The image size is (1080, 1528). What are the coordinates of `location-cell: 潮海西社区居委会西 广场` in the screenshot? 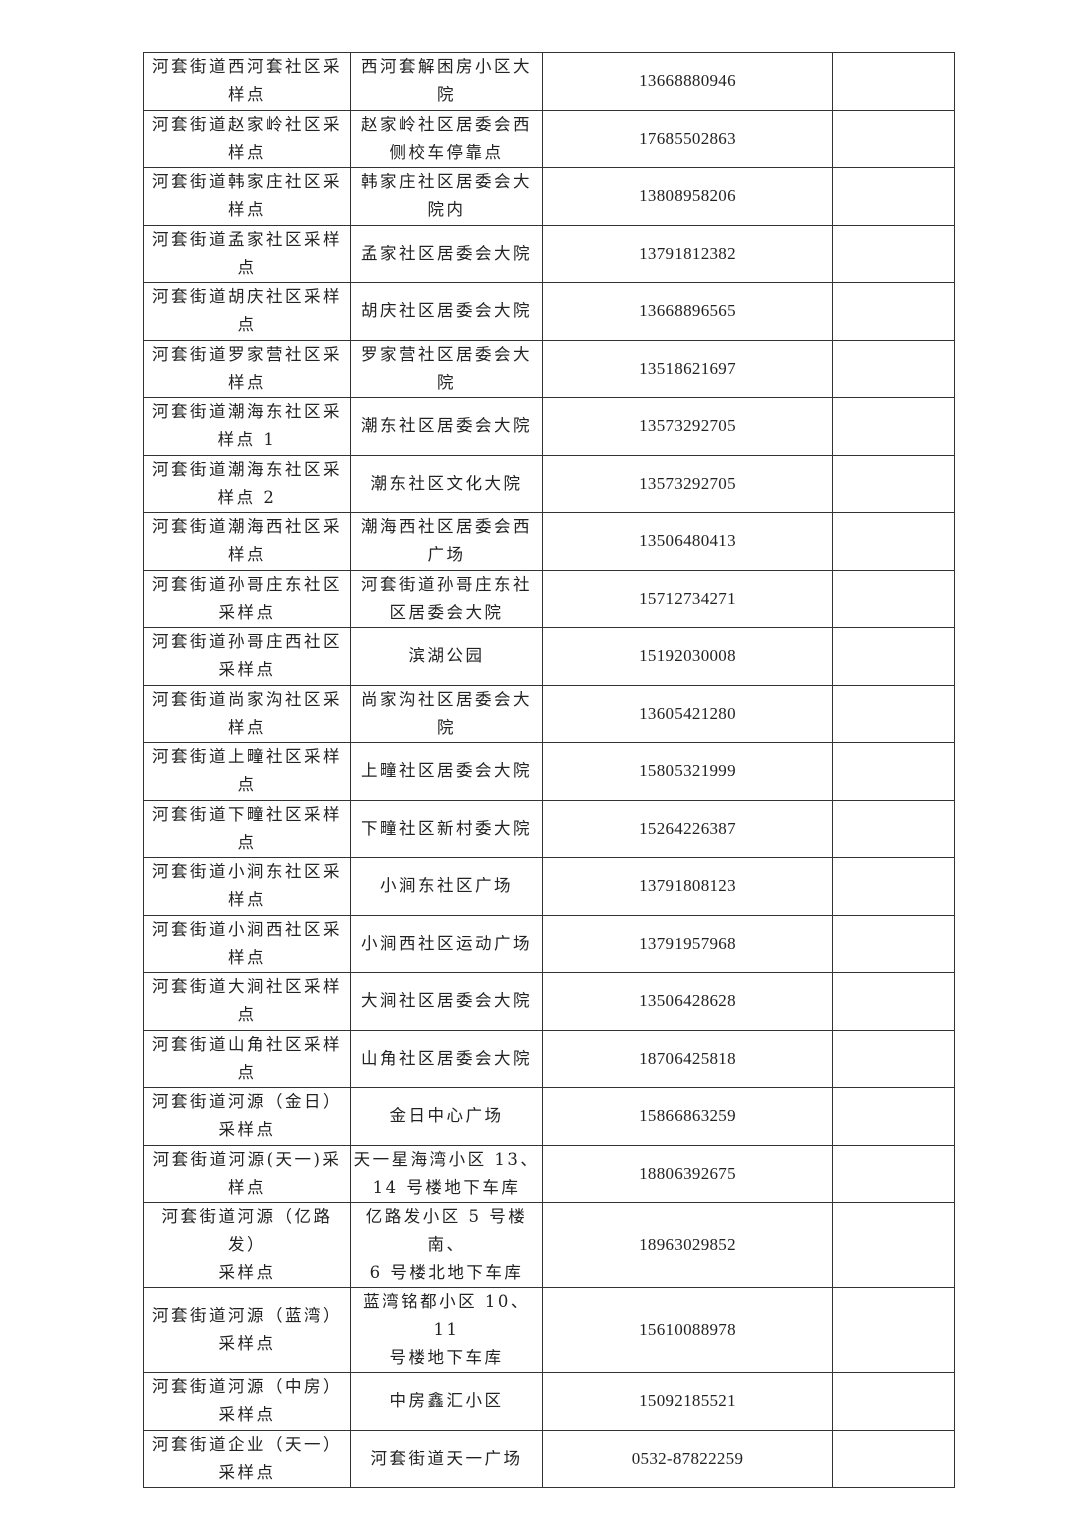 It's located at (446, 541).